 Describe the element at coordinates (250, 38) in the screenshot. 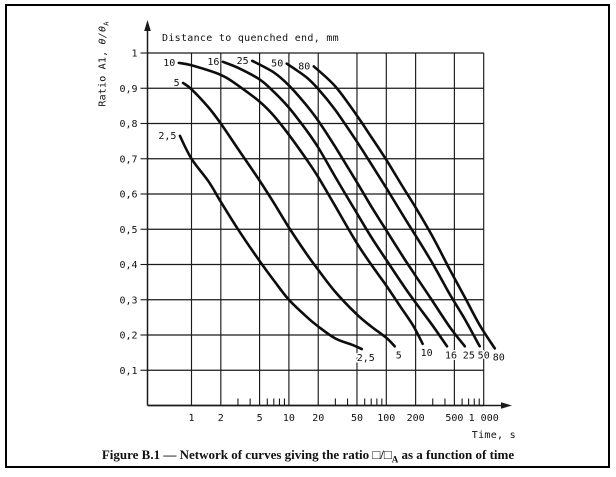

I see `plot-title: Distance to quenched end, mm` at that location.